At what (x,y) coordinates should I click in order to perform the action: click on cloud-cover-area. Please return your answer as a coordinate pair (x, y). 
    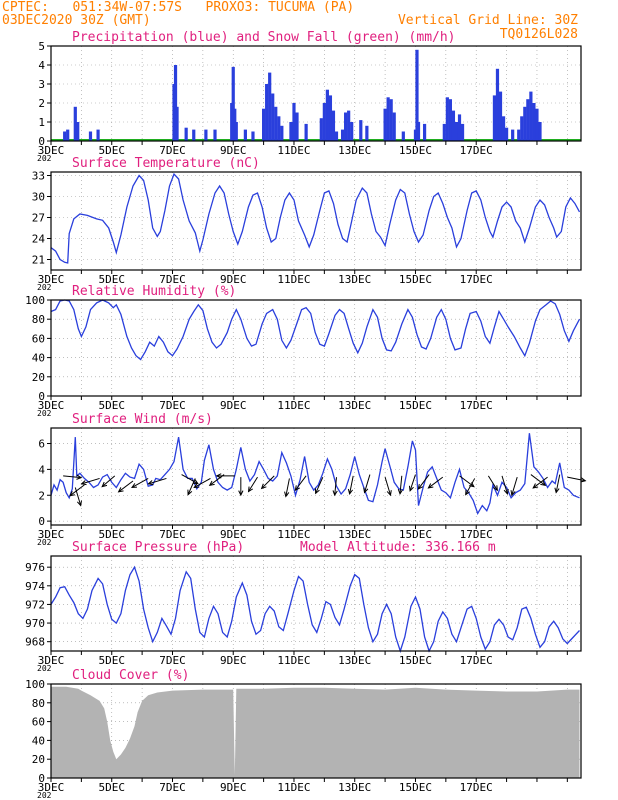
    Looking at the image, I should click on (315, 732).